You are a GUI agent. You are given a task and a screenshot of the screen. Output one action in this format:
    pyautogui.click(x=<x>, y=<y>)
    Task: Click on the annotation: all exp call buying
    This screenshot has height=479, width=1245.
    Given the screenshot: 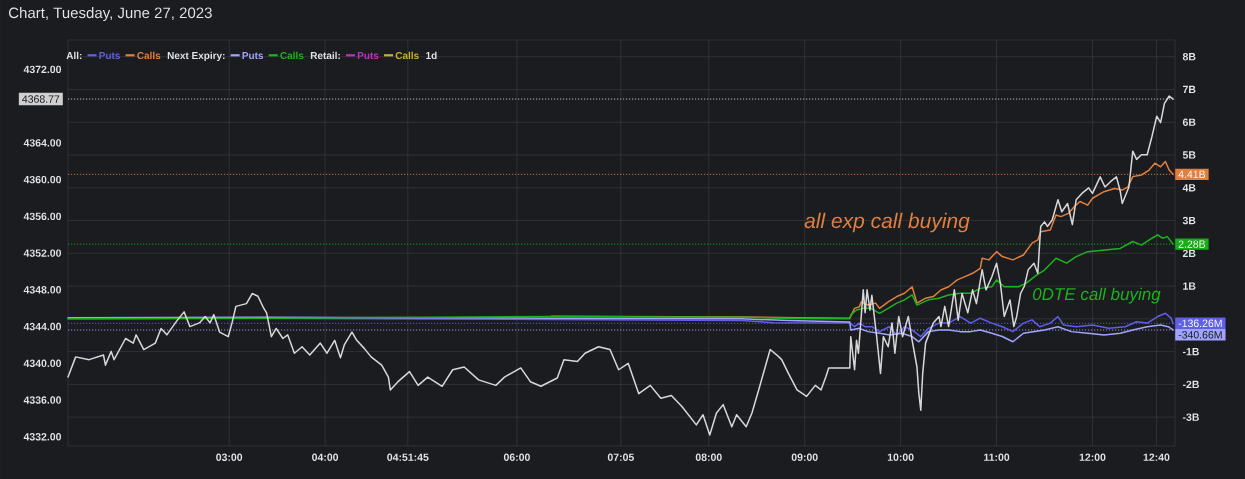 What is the action you would take?
    pyautogui.click(x=887, y=222)
    